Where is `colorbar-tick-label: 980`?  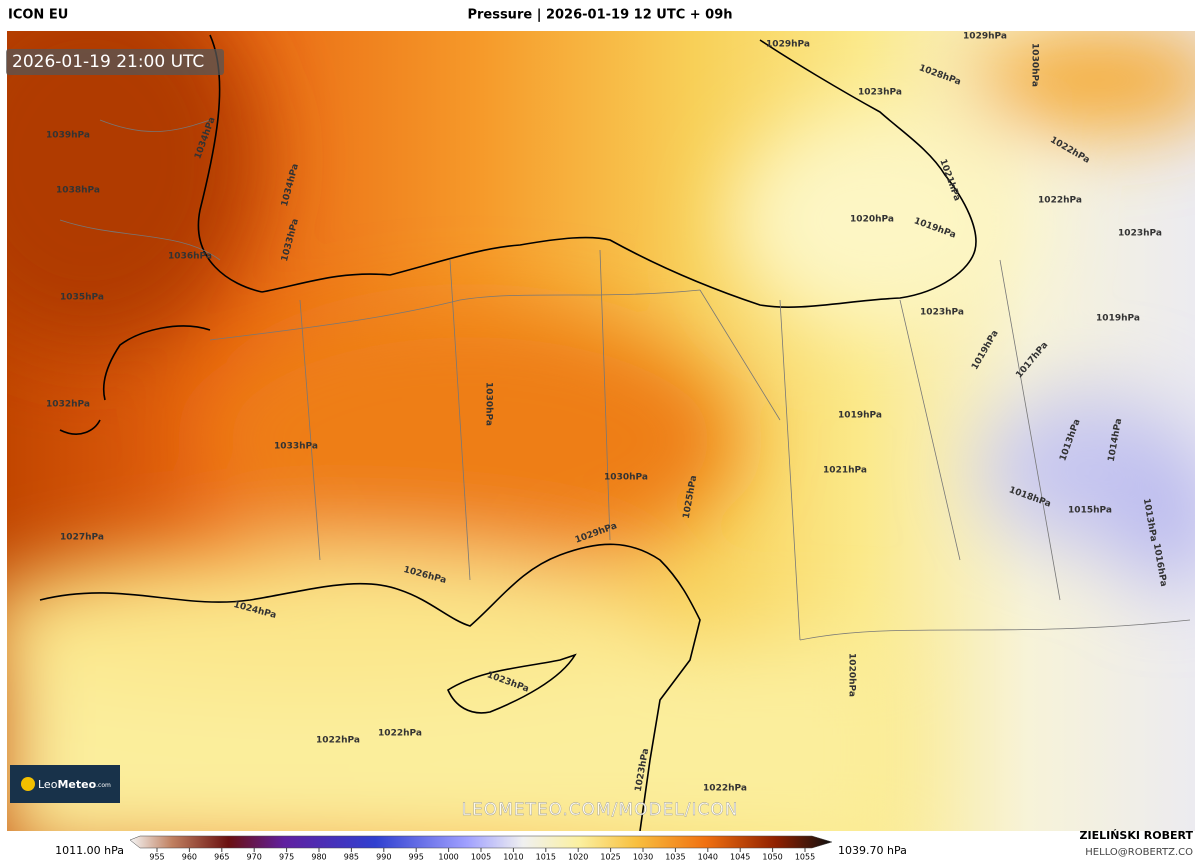 colorbar-tick-label: 980 is located at coordinates (318, 857).